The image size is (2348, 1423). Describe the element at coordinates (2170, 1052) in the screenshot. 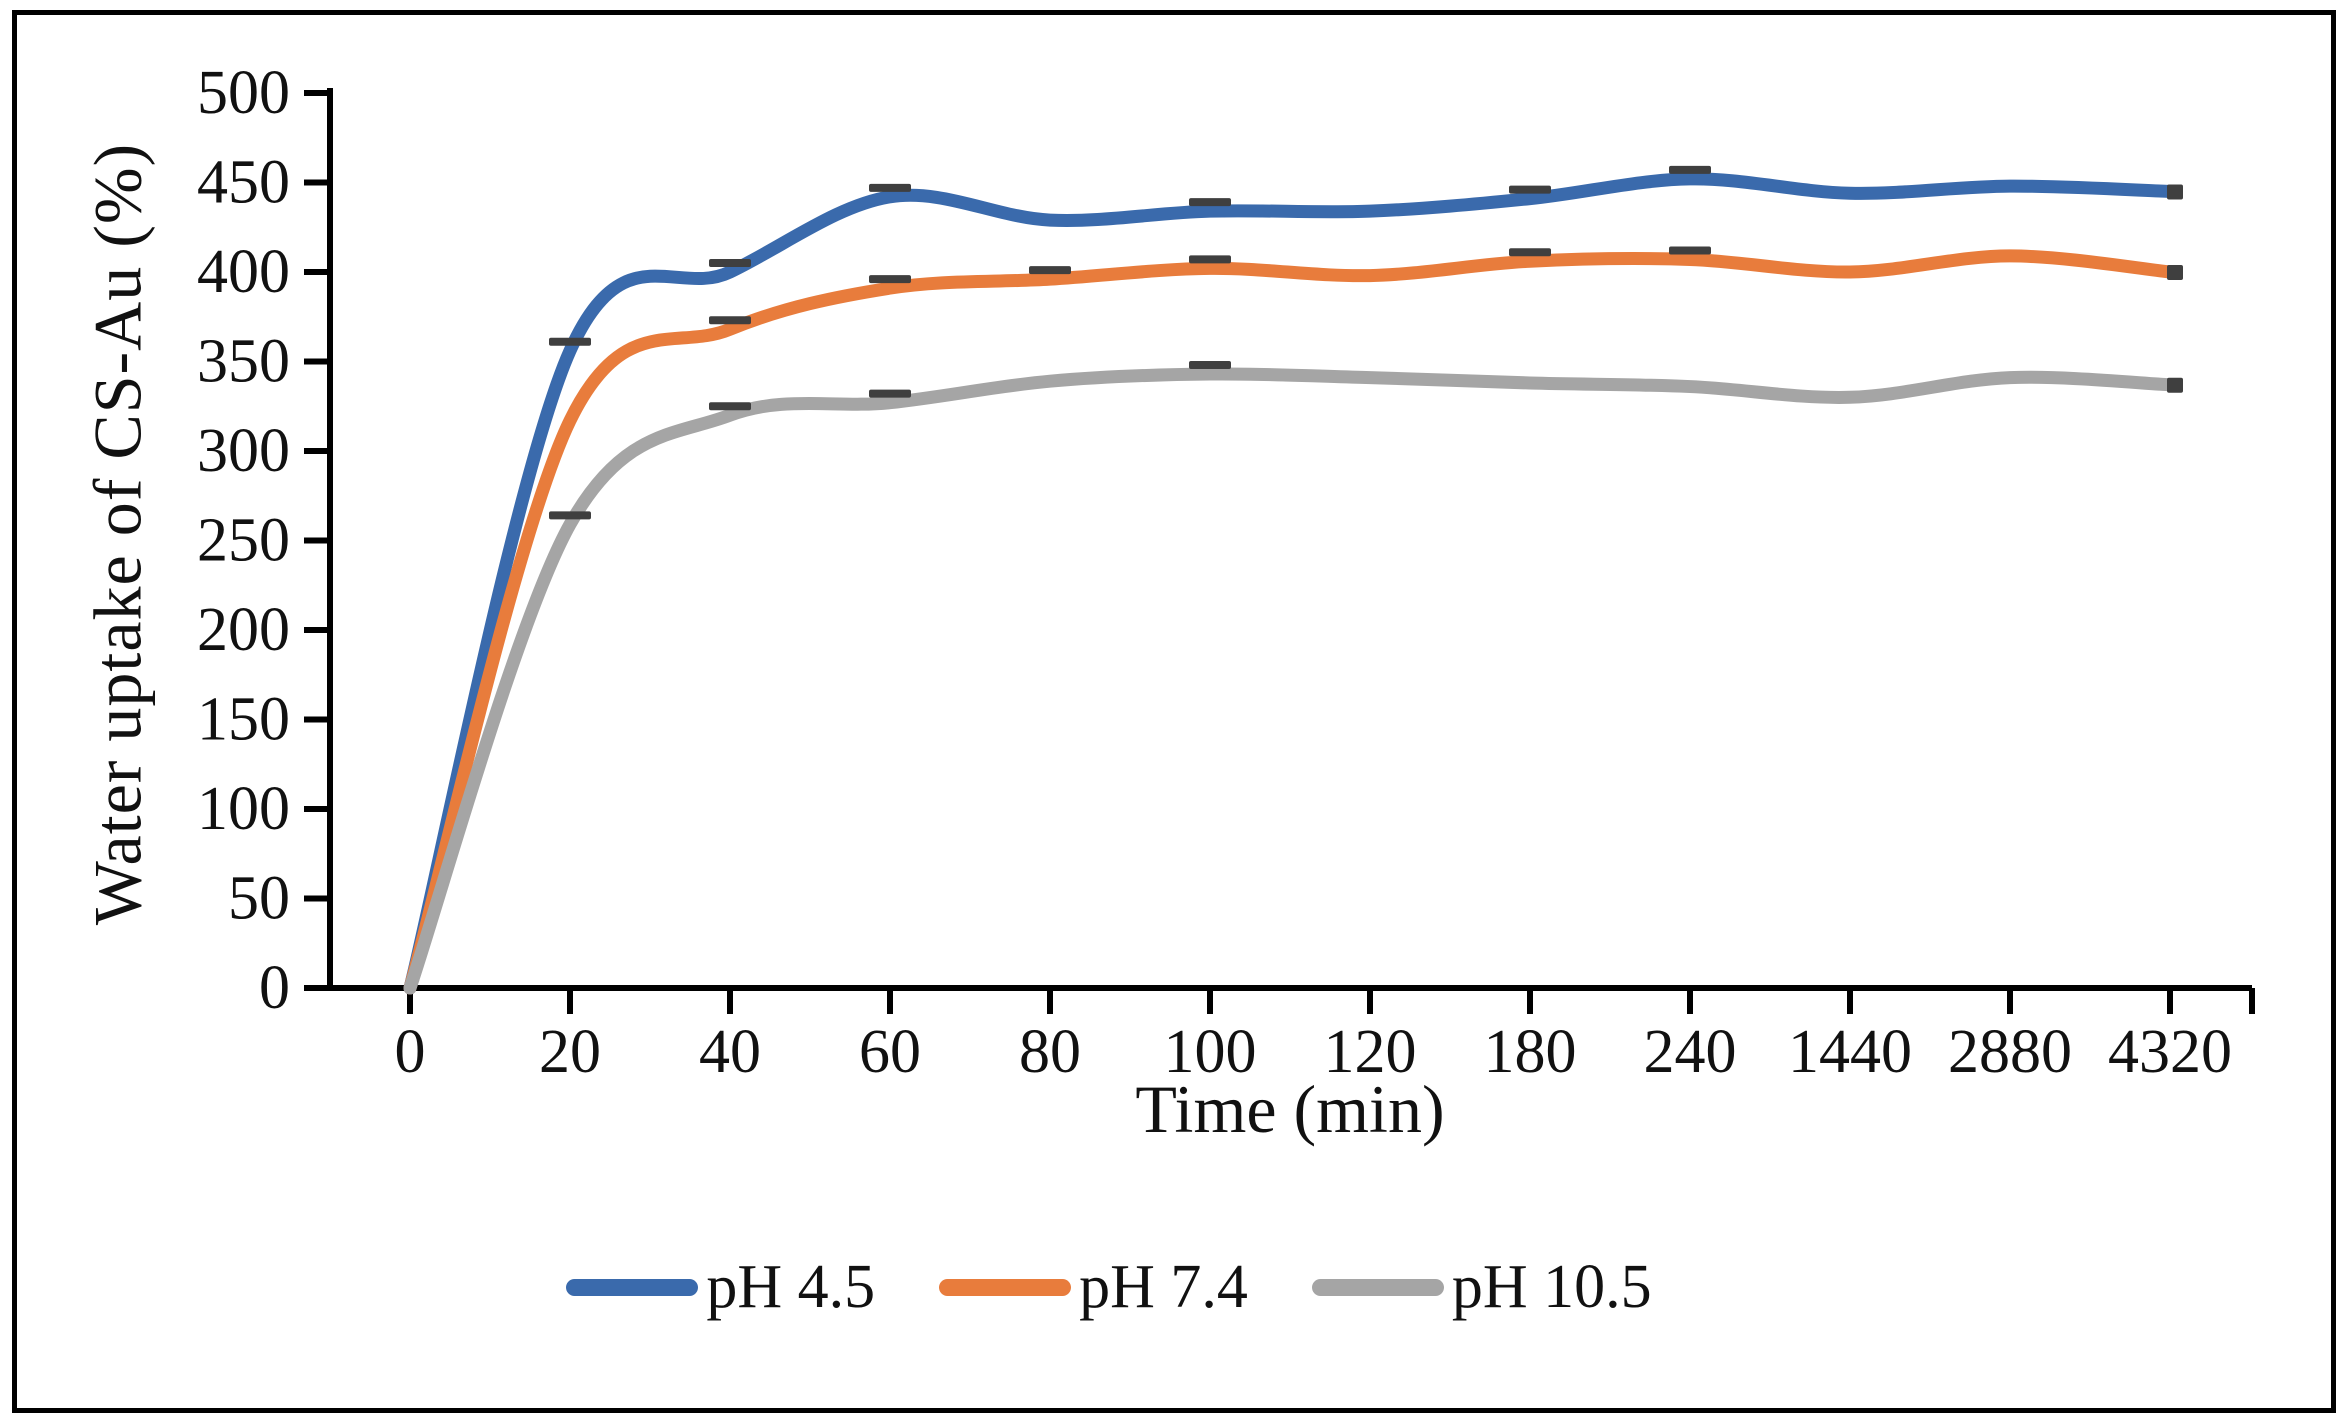

I see `x-tick-label: 4320` at that location.